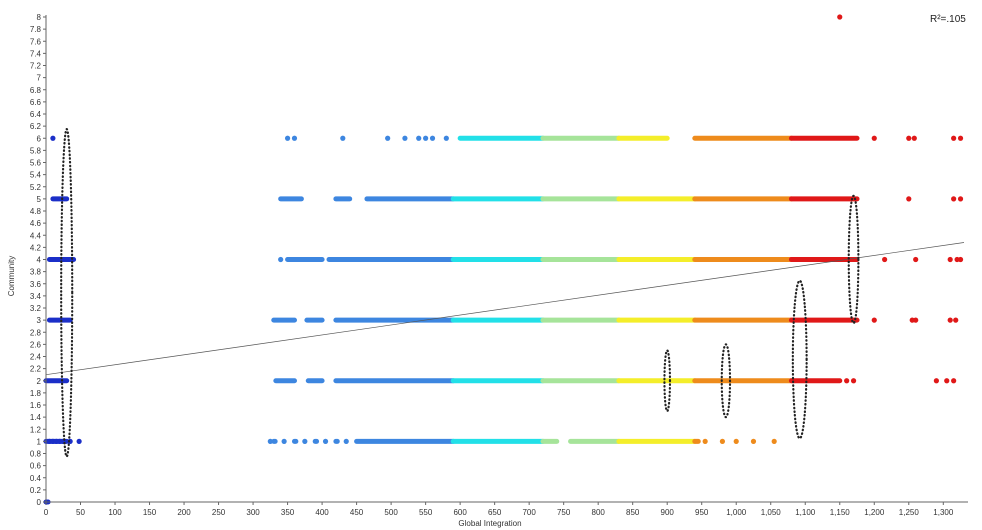  What do you see at coordinates (943, 512) in the screenshot?
I see `x-tick-label: 1,300` at bounding box center [943, 512].